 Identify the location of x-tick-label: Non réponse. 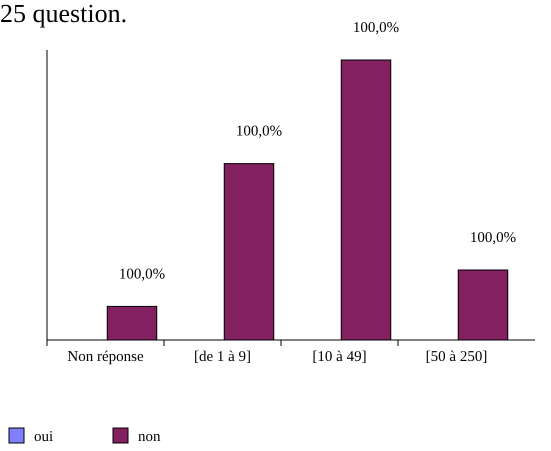
(105, 357).